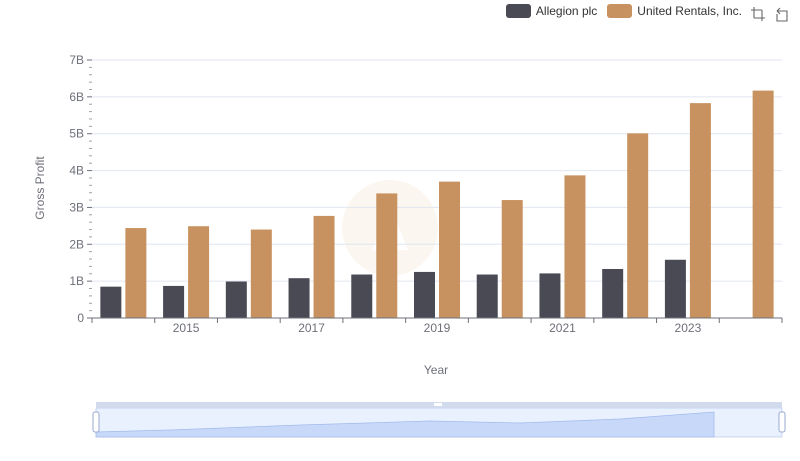 The image size is (800, 461). What do you see at coordinates (76, 97) in the screenshot?
I see `y-tick-label: 6B` at bounding box center [76, 97].